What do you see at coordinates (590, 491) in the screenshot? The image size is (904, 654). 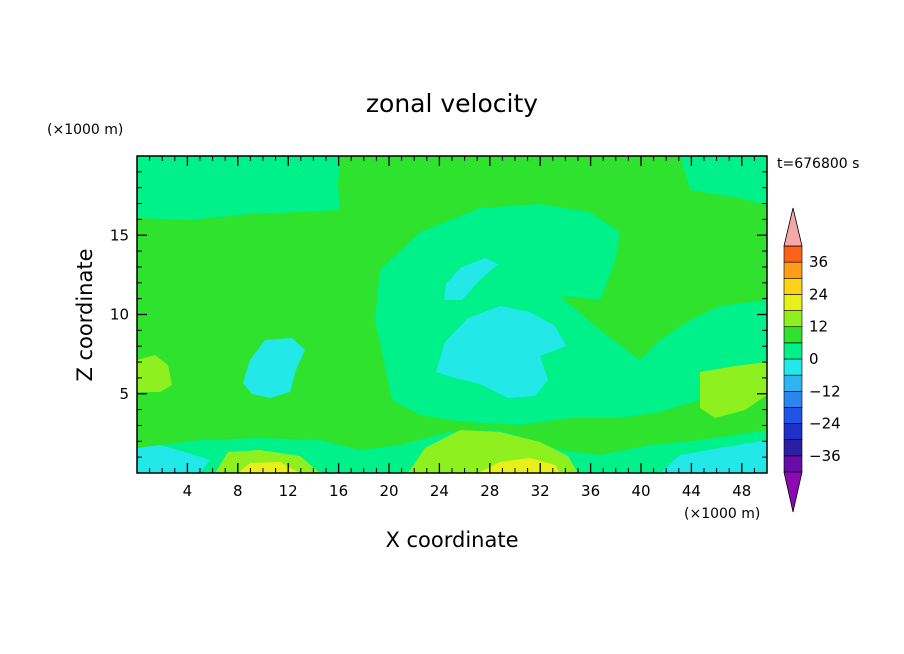 I see `x-tick-label: 36` at bounding box center [590, 491].